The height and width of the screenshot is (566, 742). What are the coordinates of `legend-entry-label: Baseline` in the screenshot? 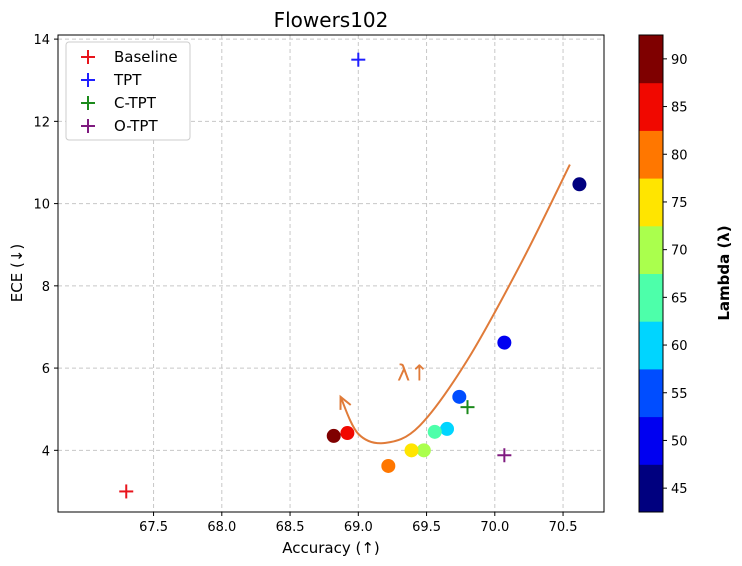 It's located at (146, 57).